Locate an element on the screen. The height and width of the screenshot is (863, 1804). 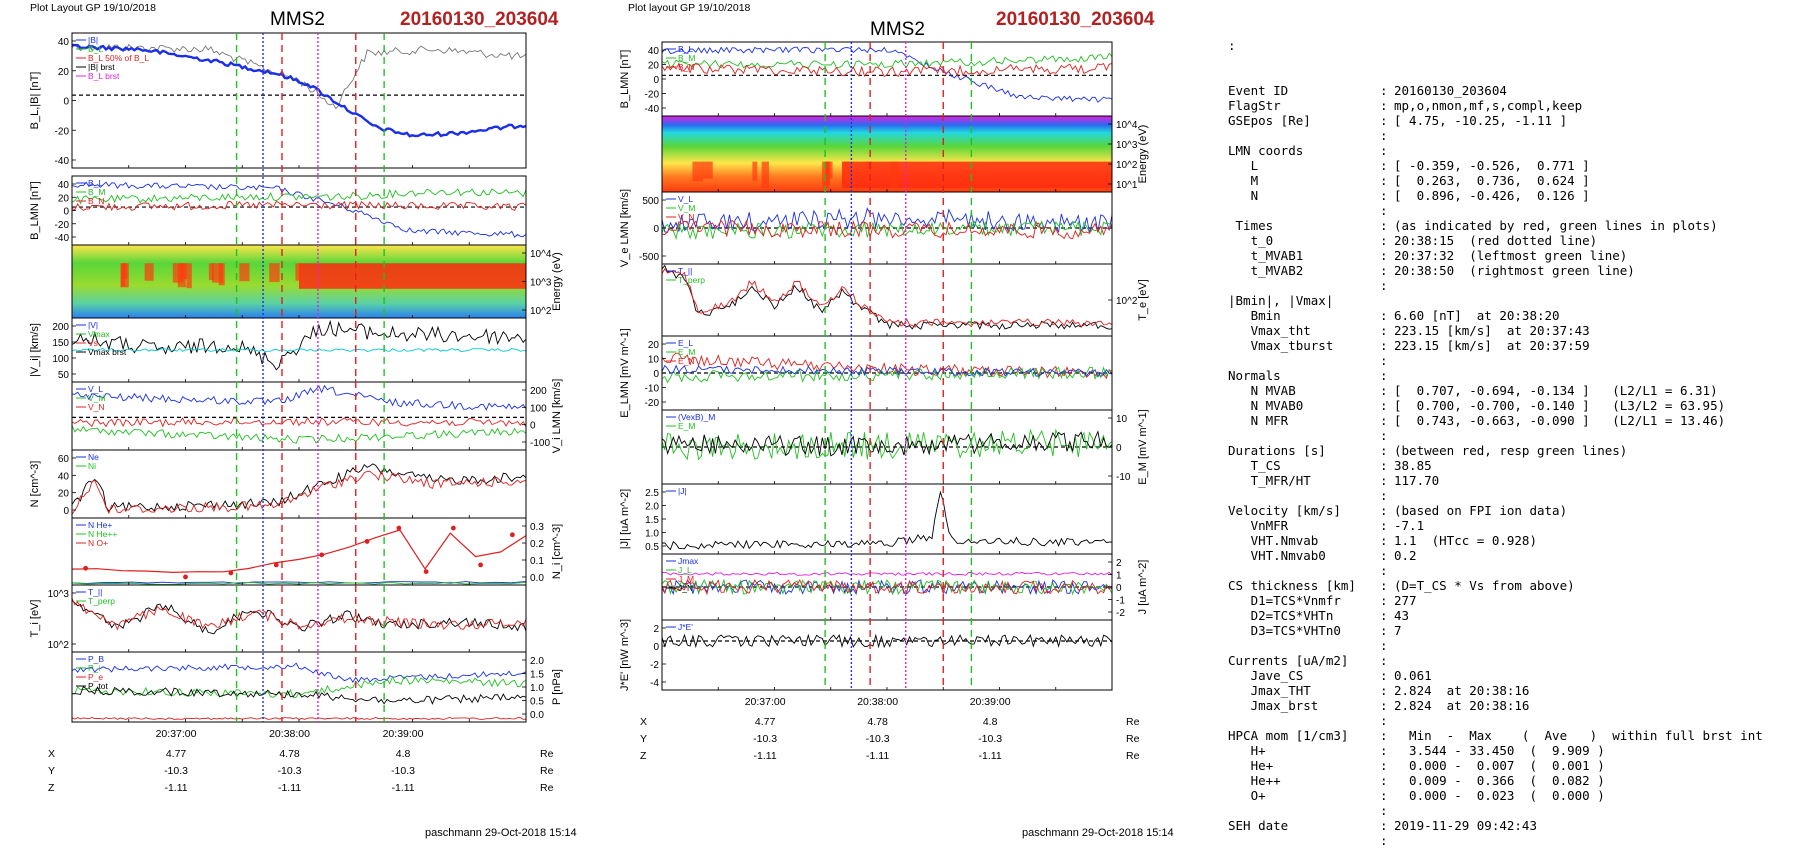
y-tick-label: 2 is located at coordinates (1119, 563).